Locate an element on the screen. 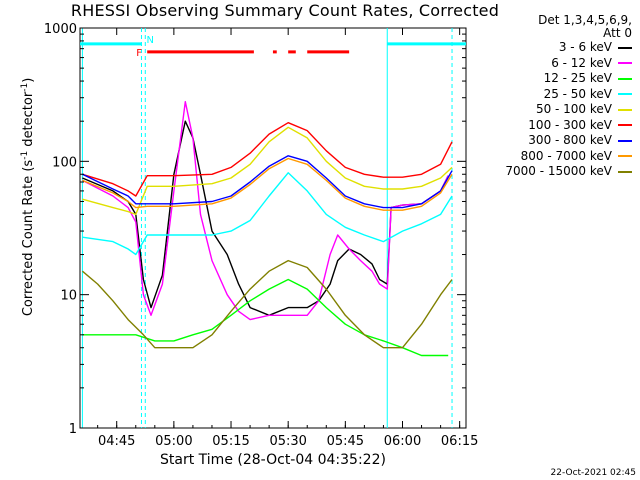 Image resolution: width=640 pixels, height=480 pixels. y-tick-label-2: 100 is located at coordinates (64, 162).